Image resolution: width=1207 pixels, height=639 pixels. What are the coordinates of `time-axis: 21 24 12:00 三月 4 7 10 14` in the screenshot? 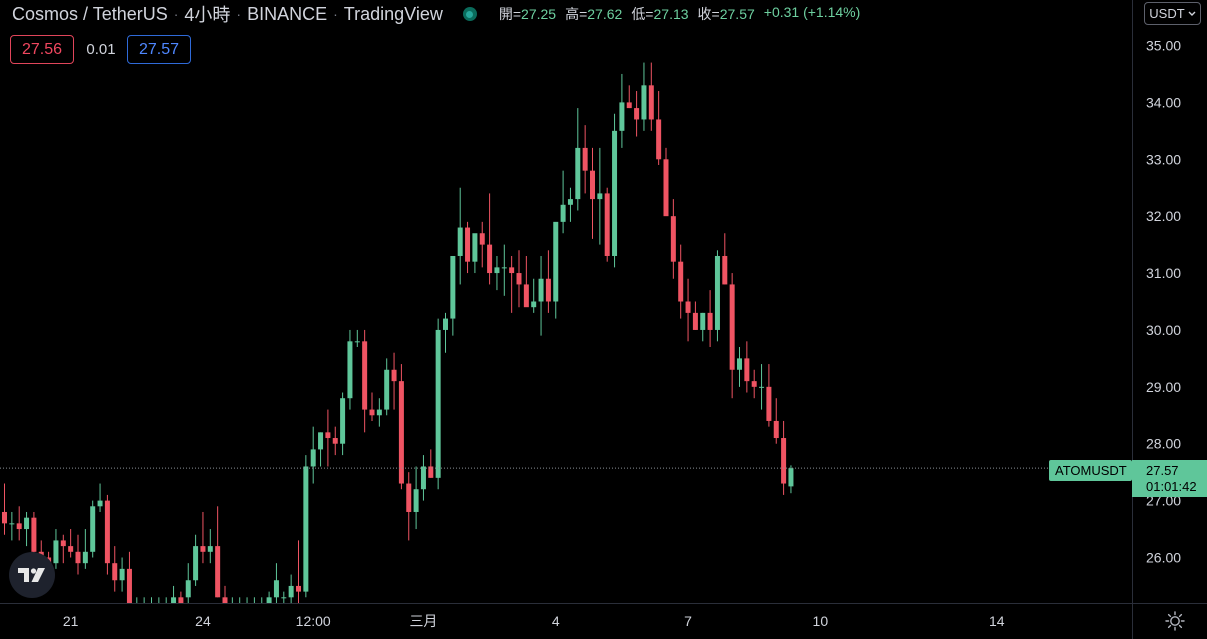 It's located at (534, 621).